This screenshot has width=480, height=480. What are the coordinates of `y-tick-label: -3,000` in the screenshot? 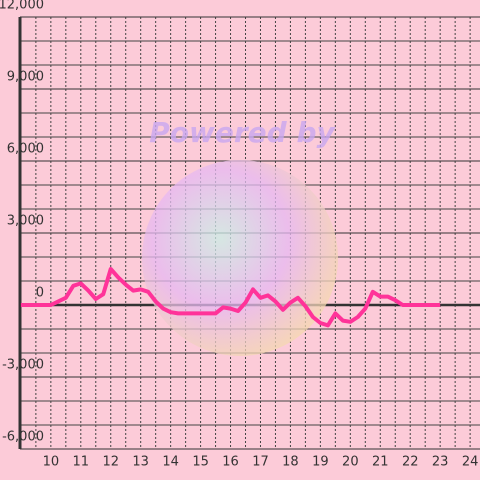 It's located at (23, 365).